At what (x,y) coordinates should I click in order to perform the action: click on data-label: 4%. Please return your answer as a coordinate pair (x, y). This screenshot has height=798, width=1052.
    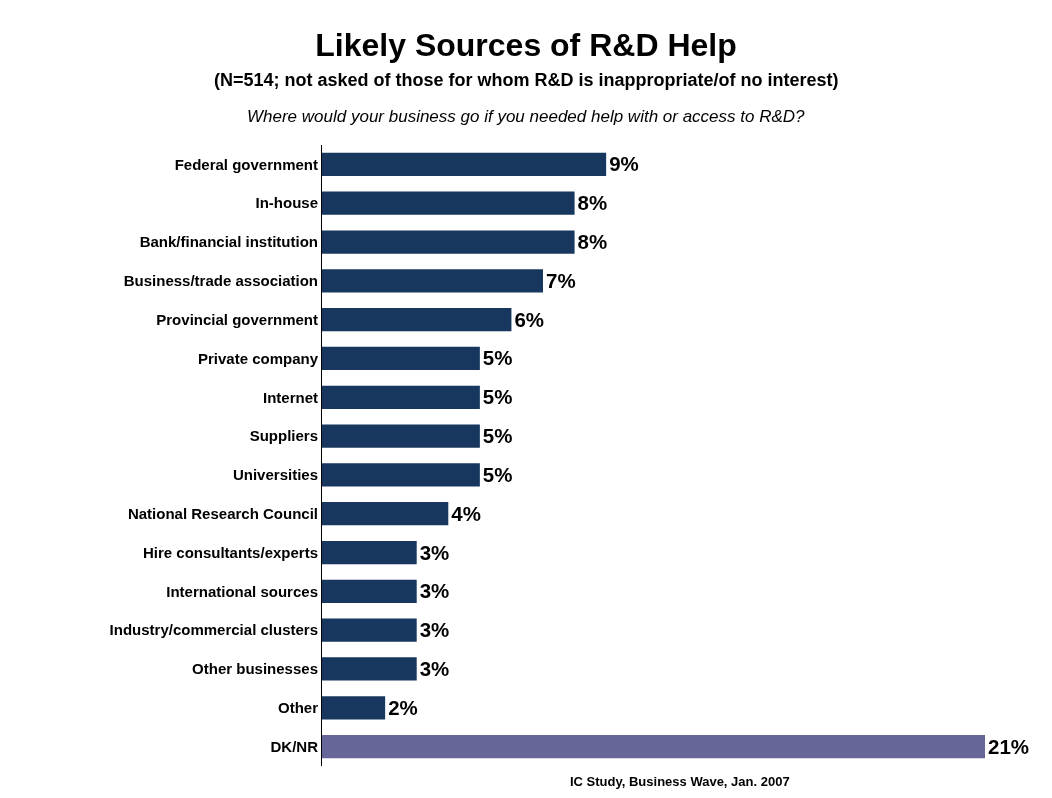
    Looking at the image, I should click on (466, 513).